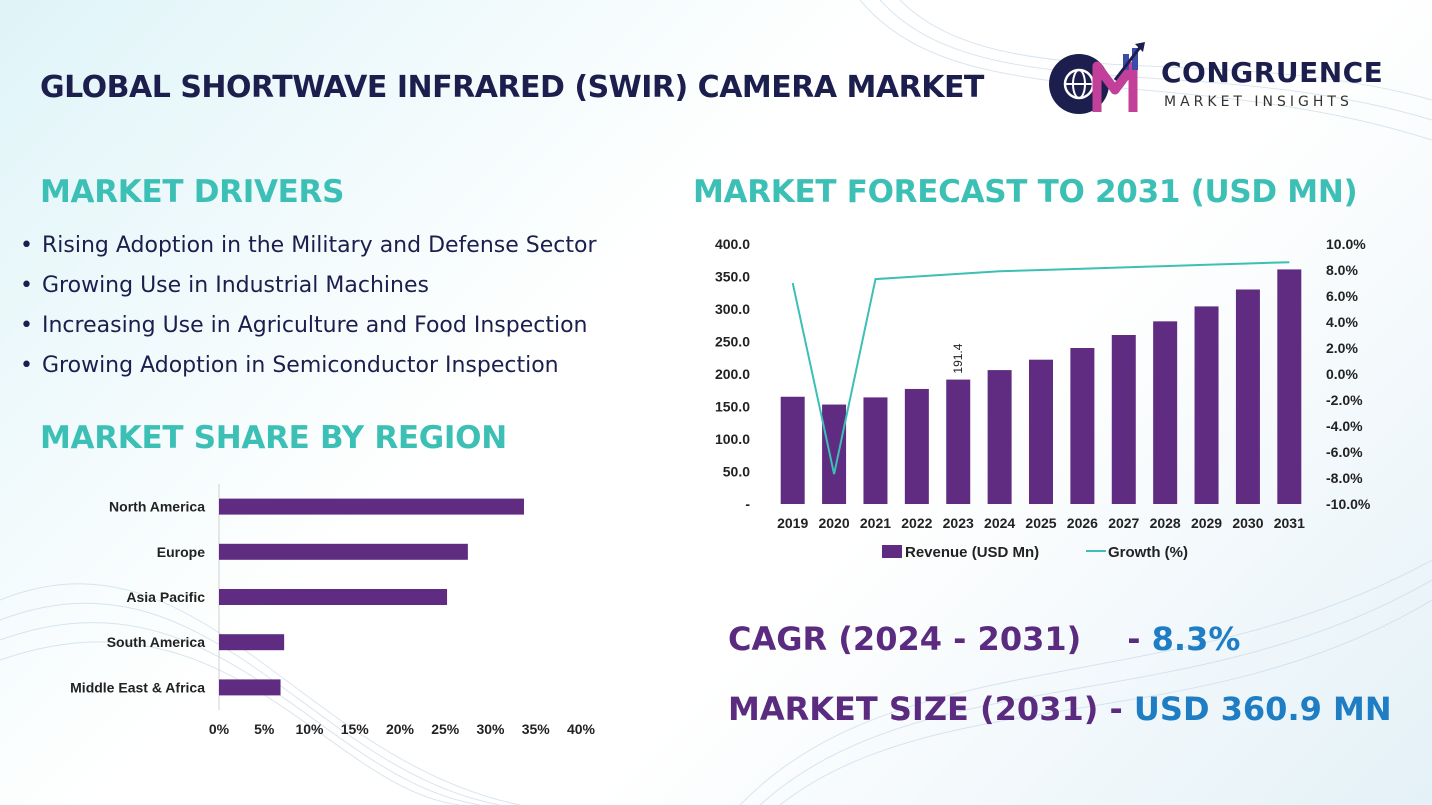  I want to click on x-tick-label: 2022, so click(916, 523).